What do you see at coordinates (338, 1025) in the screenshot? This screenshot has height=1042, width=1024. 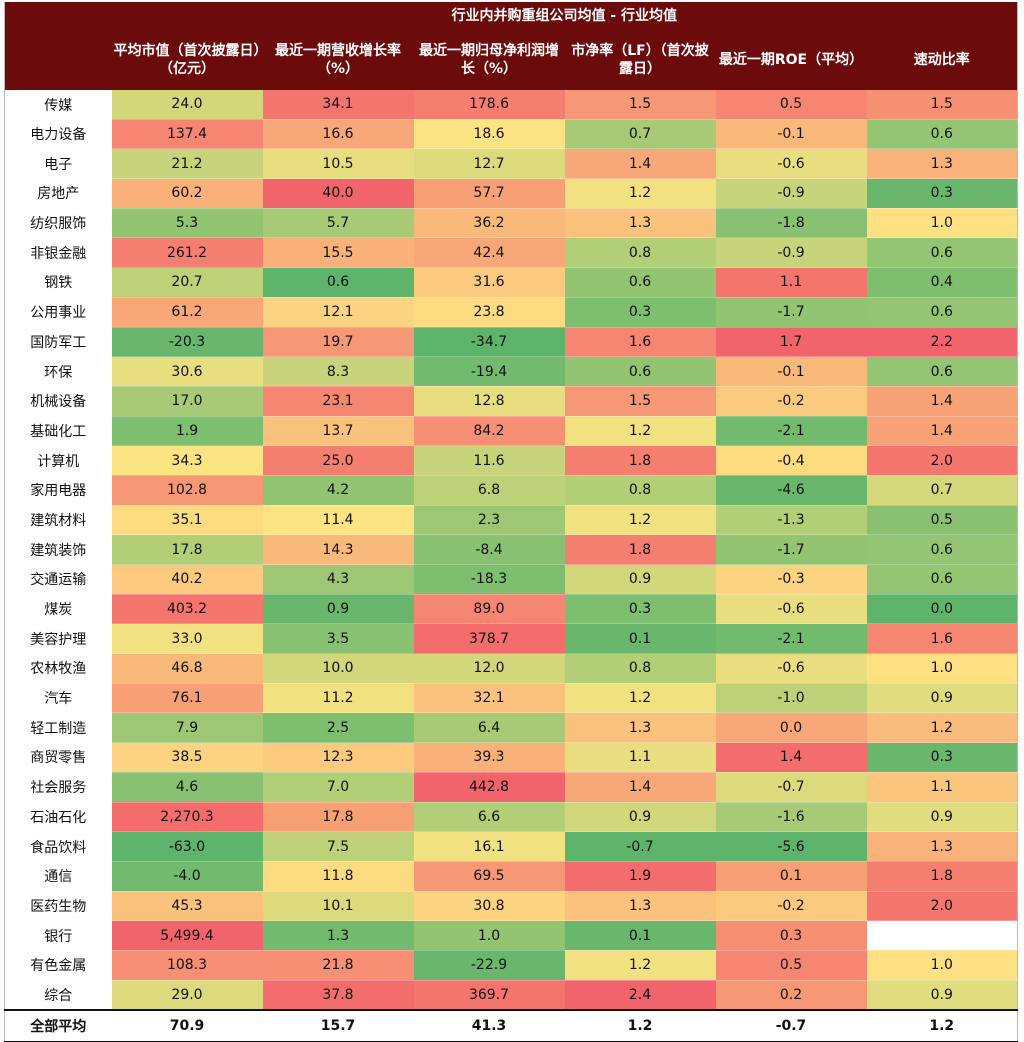 I see `average-cell: 15.7` at bounding box center [338, 1025].